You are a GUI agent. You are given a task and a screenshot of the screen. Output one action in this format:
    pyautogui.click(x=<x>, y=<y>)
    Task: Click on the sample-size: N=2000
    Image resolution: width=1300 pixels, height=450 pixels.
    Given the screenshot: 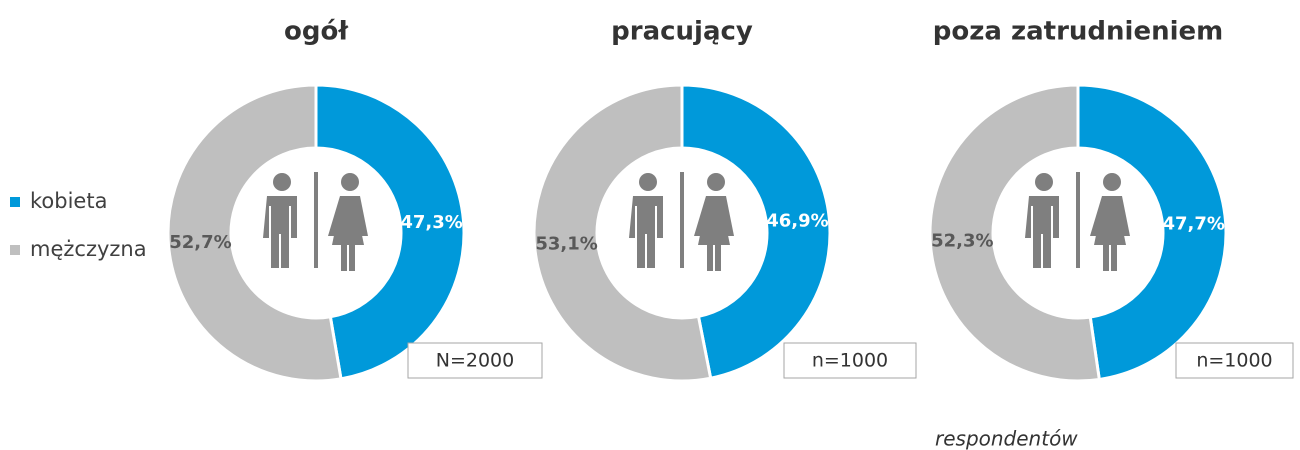 What is the action you would take?
    pyautogui.click(x=475, y=361)
    